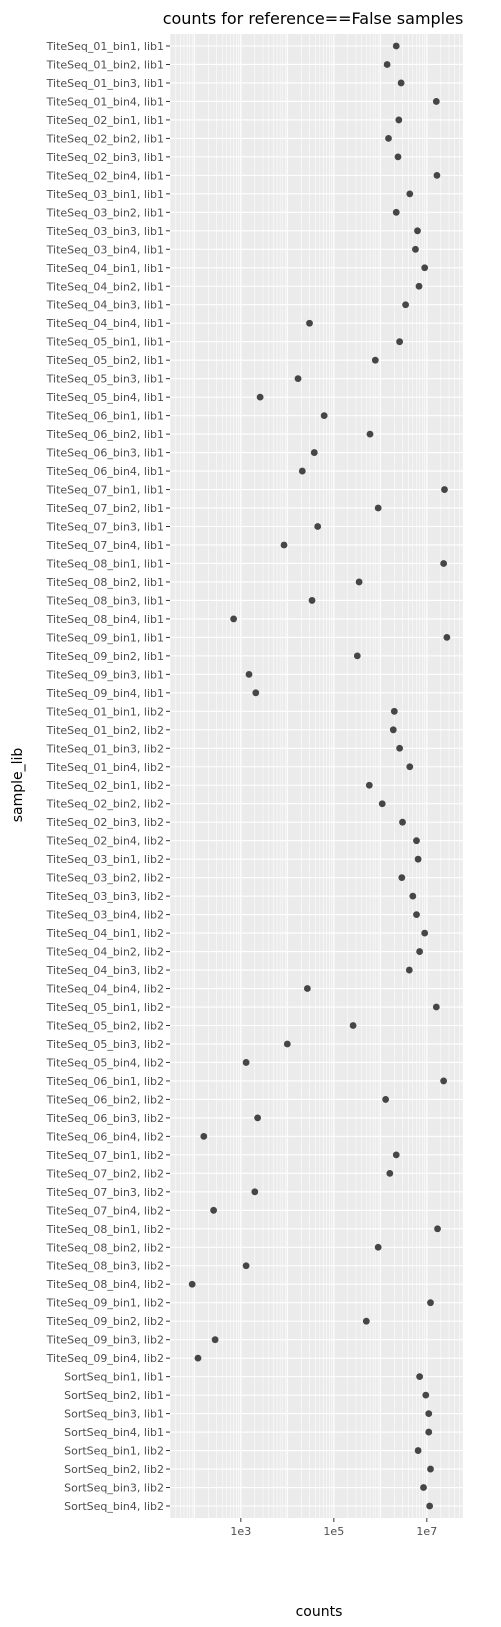 This screenshot has width=501, height=1627. What do you see at coordinates (105, 1081) in the screenshot?
I see `y-tick-label: TiteSeq_06_bin1, lib2` at bounding box center [105, 1081].